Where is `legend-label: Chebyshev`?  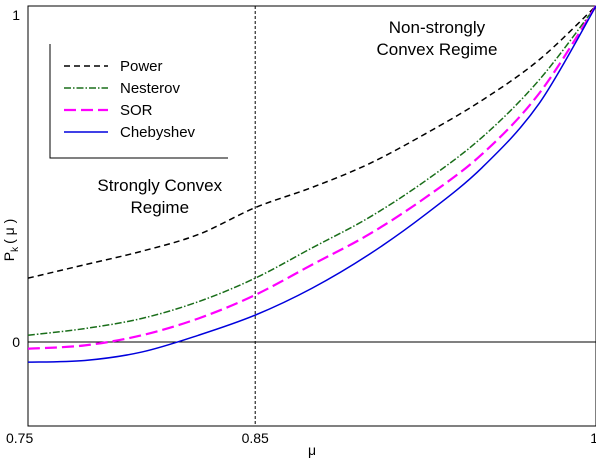
legend-label: Chebyshev is located at coordinates (158, 132).